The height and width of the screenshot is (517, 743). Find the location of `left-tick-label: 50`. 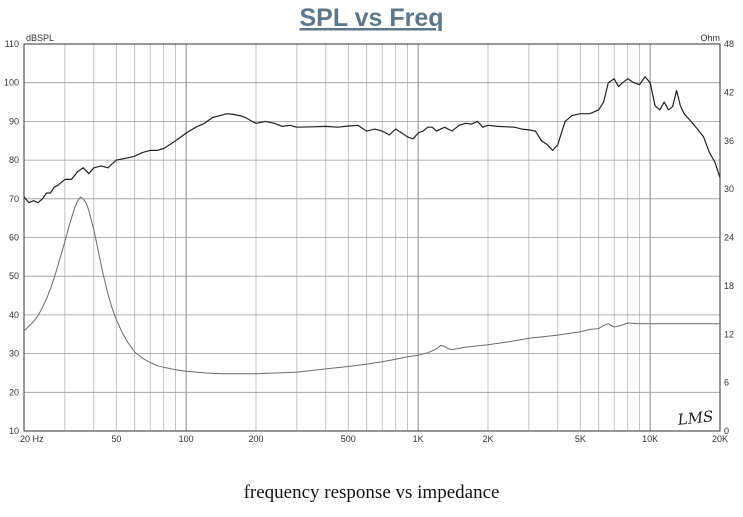

left-tick-label: 50 is located at coordinates (14, 276).